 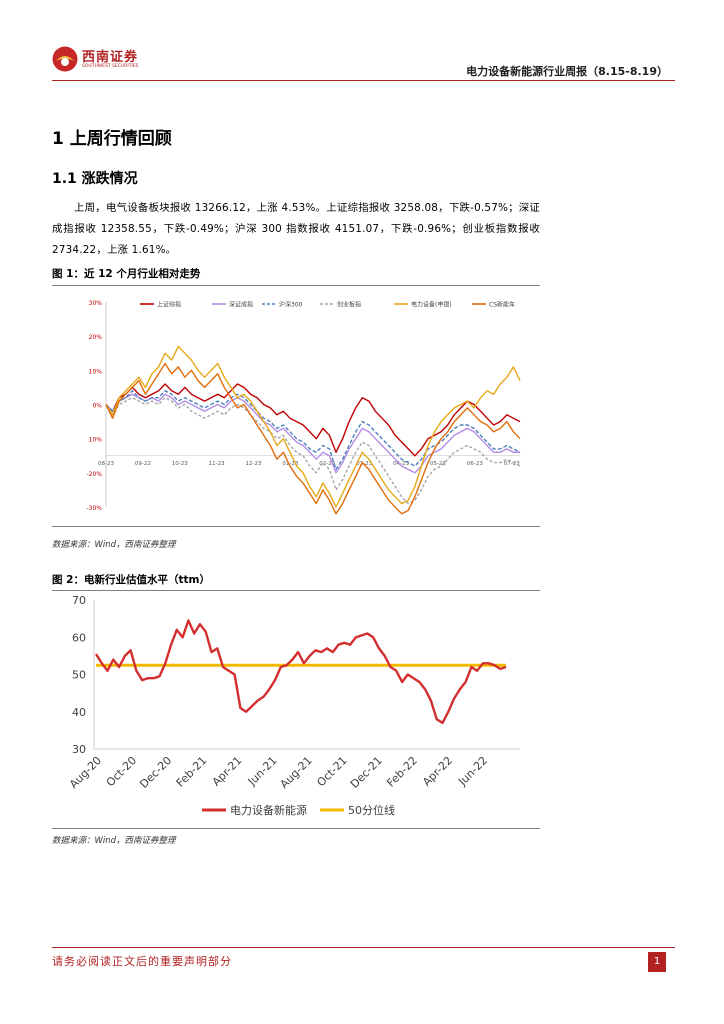 I want to click on y-tick-label: 60, so click(x=79, y=637).